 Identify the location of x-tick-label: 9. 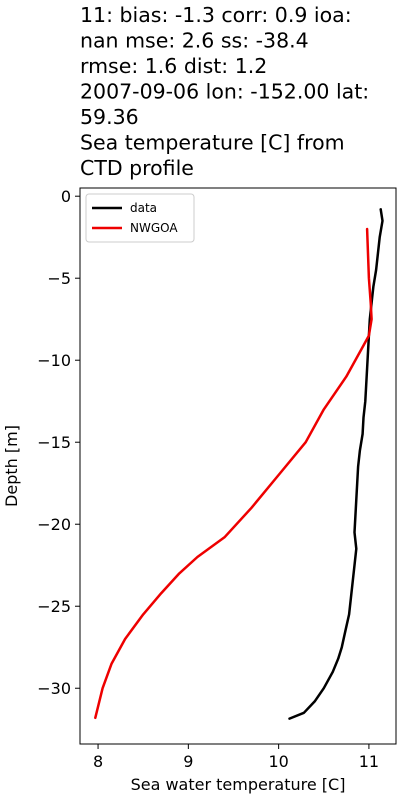
(188, 761).